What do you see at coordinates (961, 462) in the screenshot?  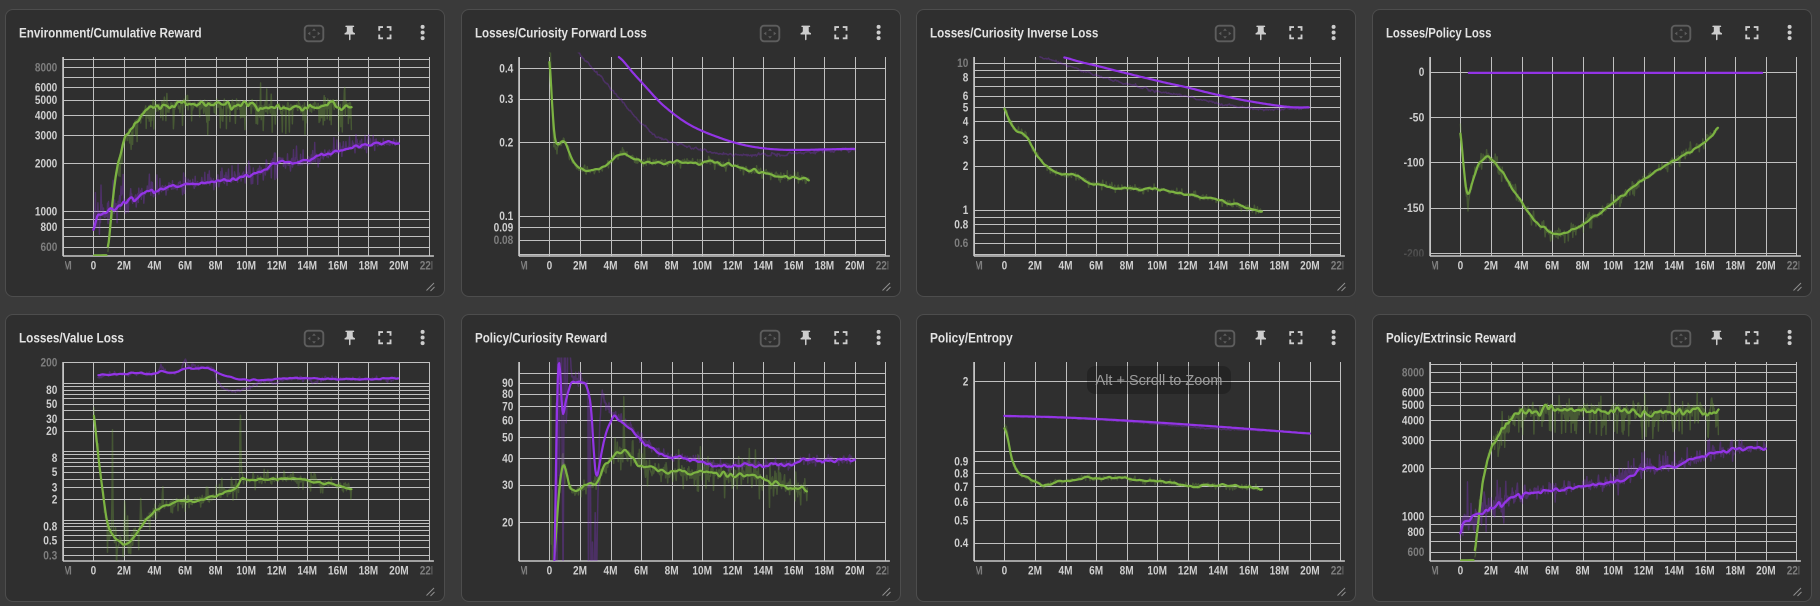 I see `svg-text: 0.9` at bounding box center [961, 462].